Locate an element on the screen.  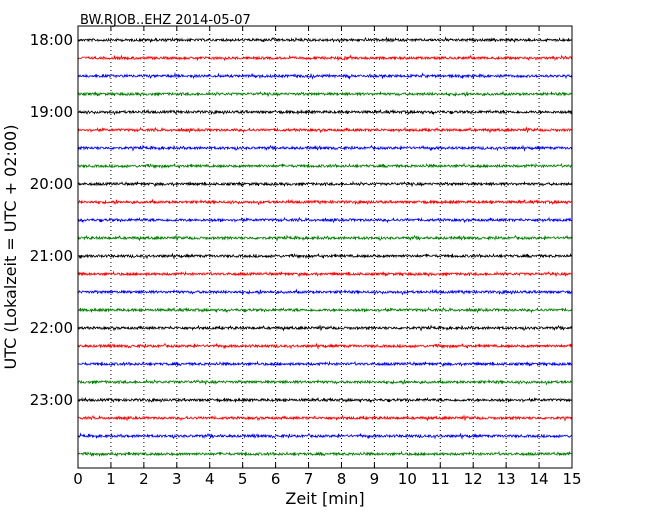
x-tick-label: 4 is located at coordinates (210, 479).